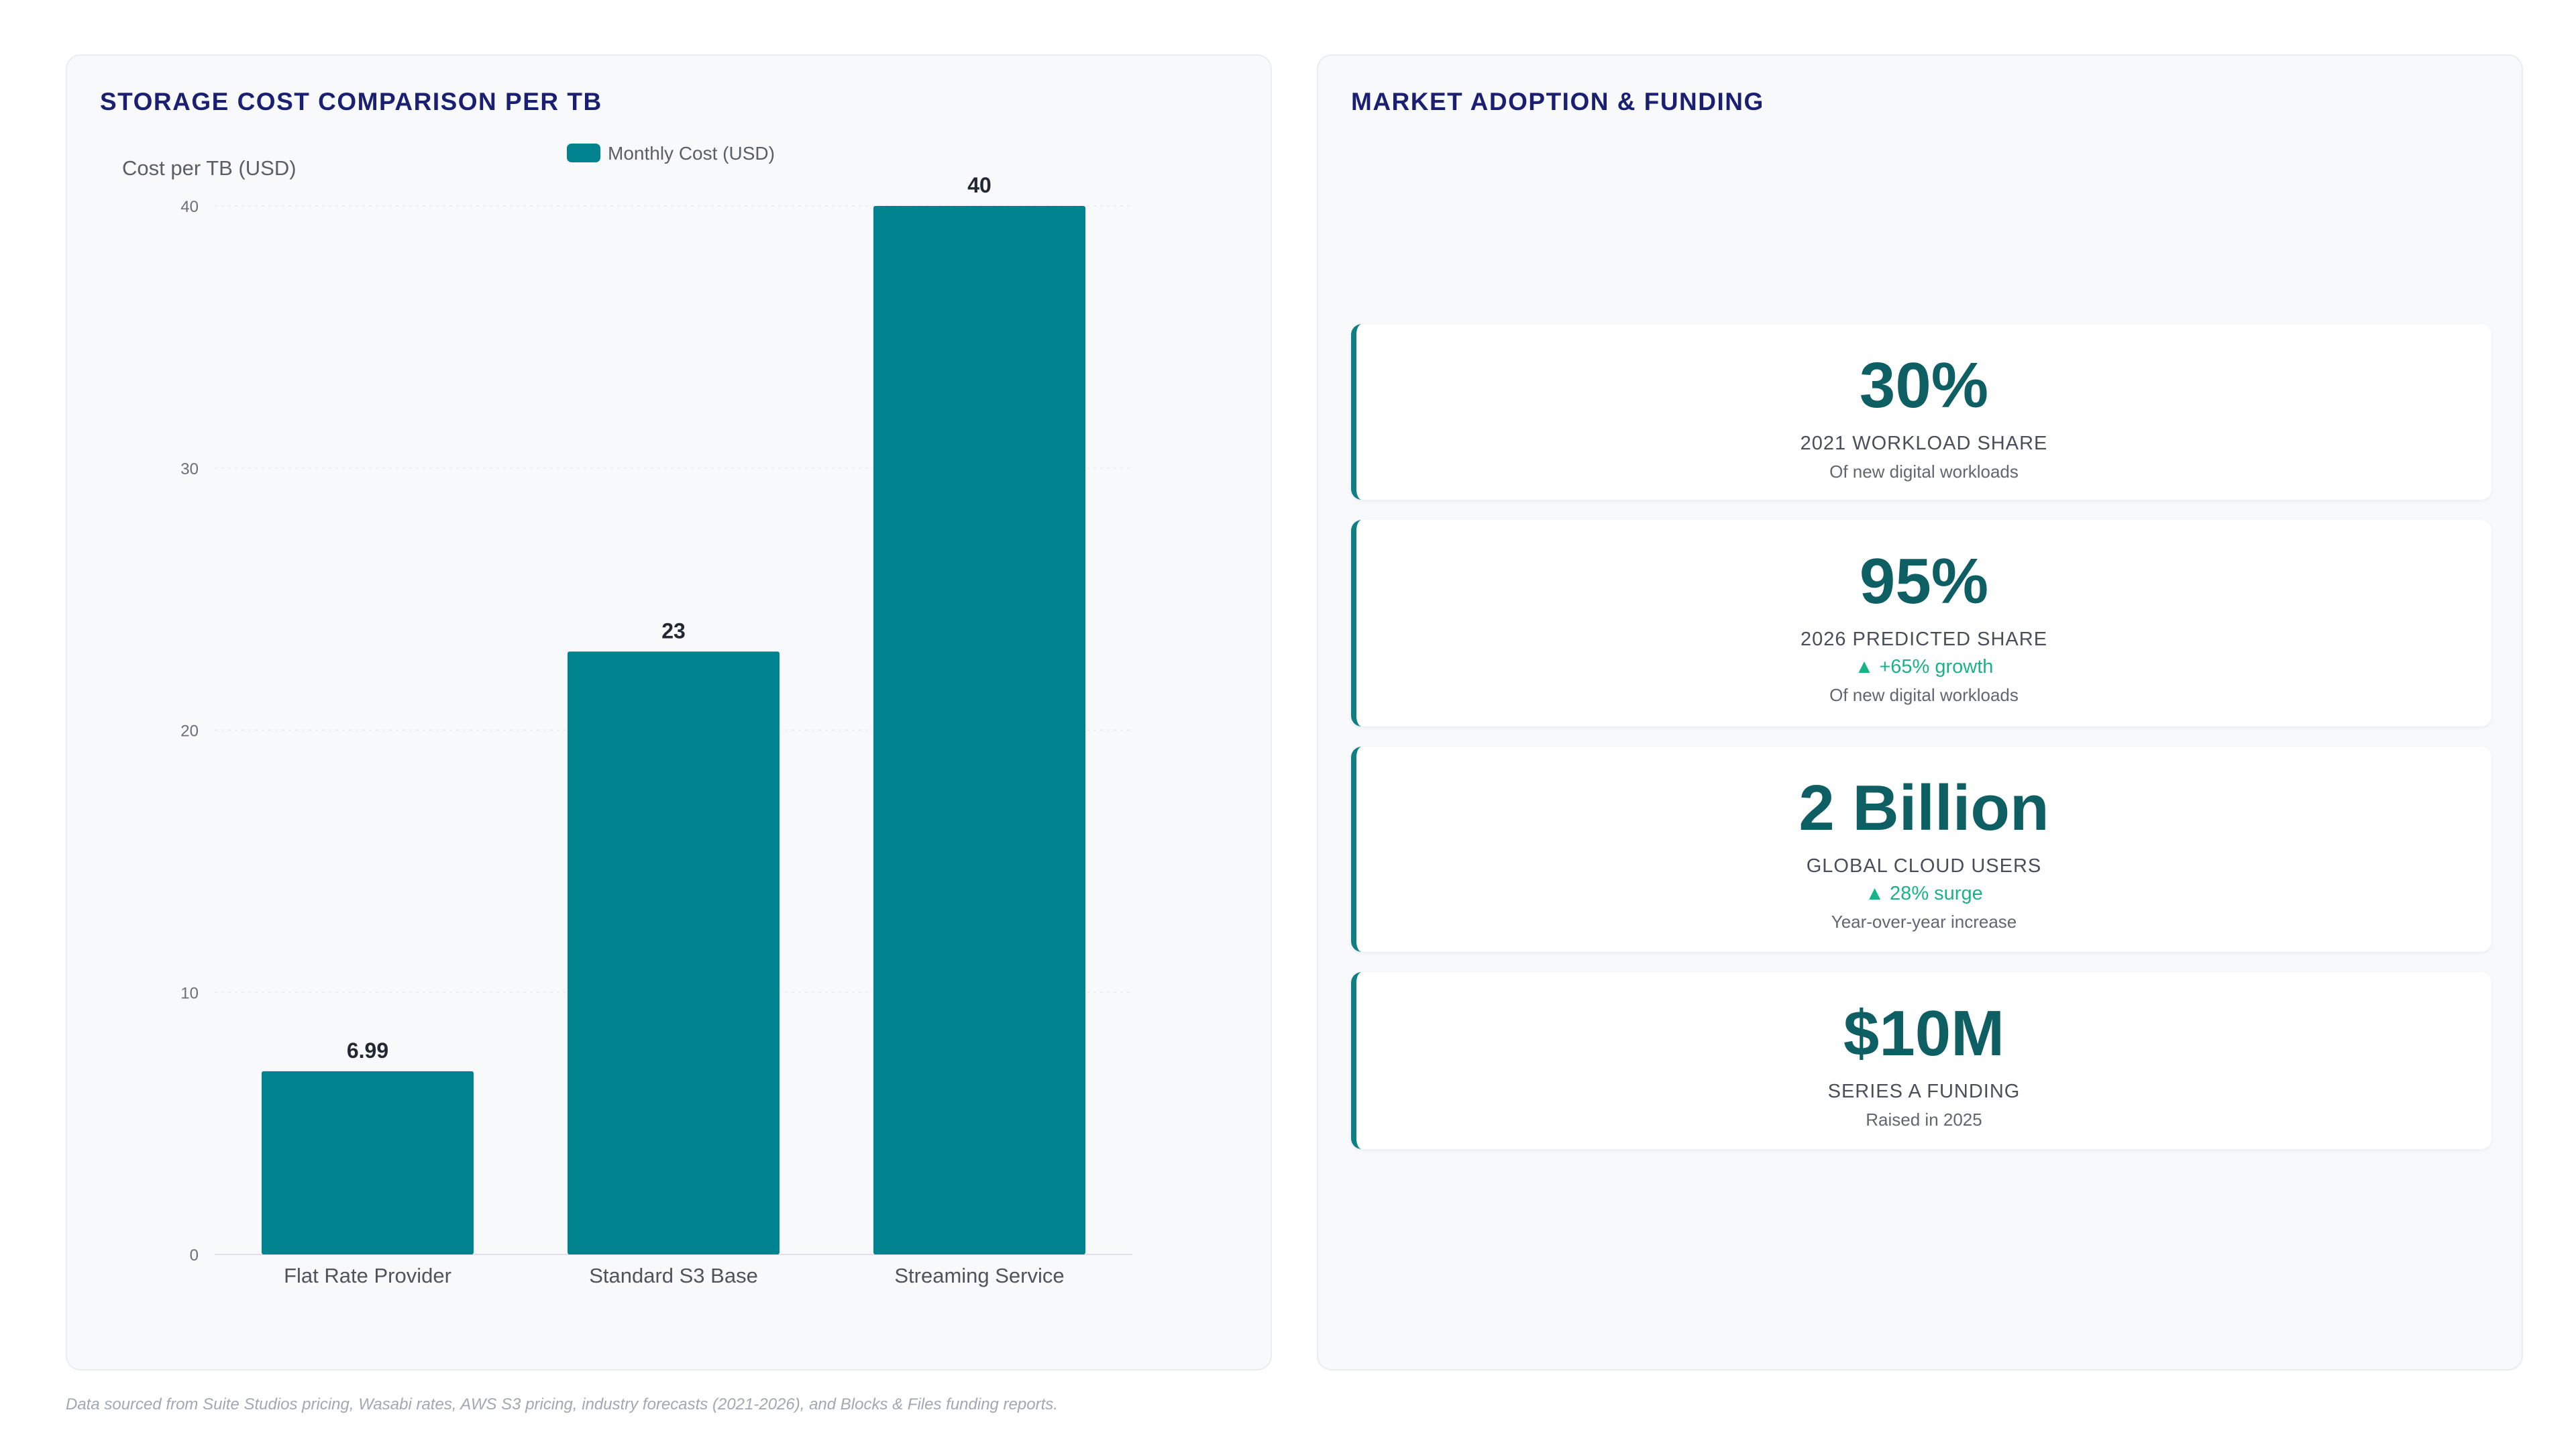 The image size is (2576, 1449). I want to click on bar-value-label: 40, so click(979, 185).